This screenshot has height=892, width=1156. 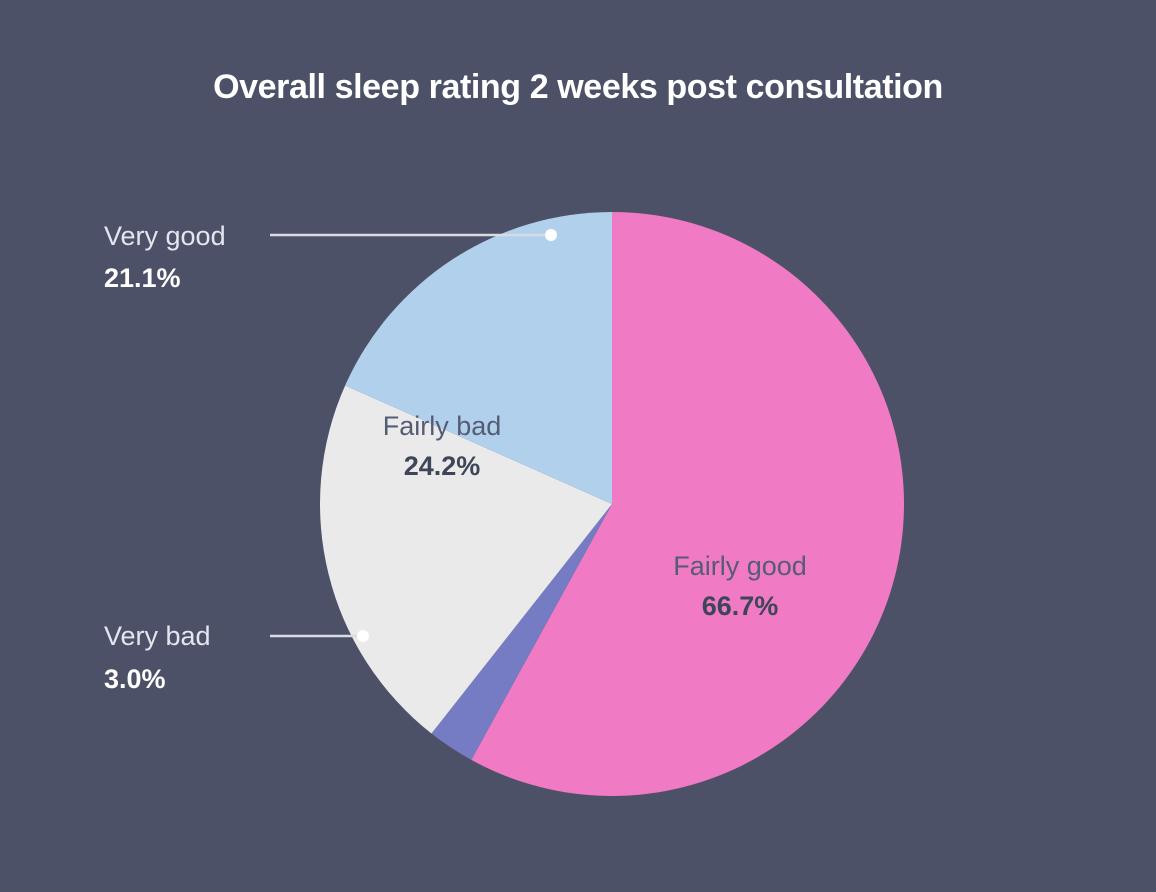 What do you see at coordinates (551, 235) in the screenshot?
I see `very-good-leader-dot` at bounding box center [551, 235].